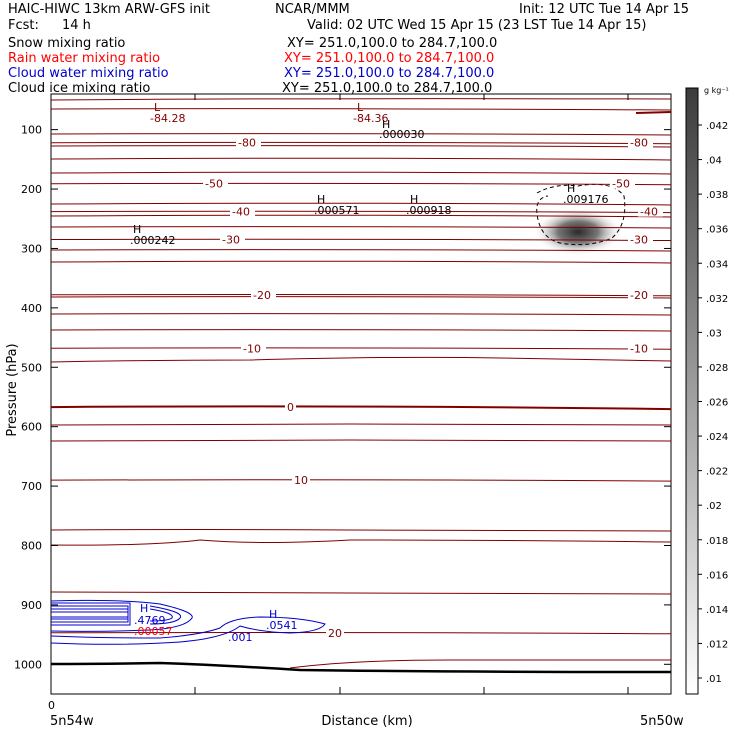 Image resolution: width=740 pixels, height=740 pixels. What do you see at coordinates (153, 240) in the screenshot?
I see `extrema-value-6: .000242` at bounding box center [153, 240].